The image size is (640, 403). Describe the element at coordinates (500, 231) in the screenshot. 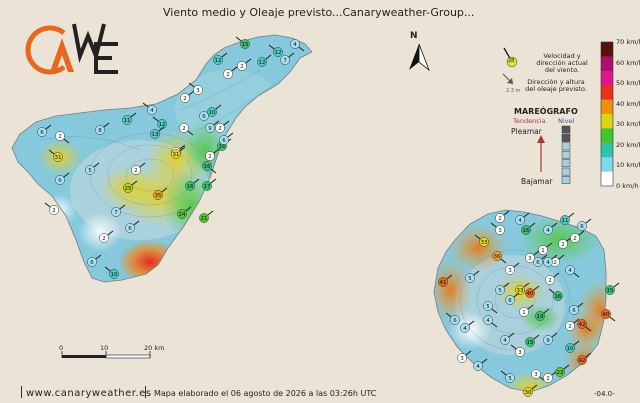

I see `wind-speed-value: 3` at that location.